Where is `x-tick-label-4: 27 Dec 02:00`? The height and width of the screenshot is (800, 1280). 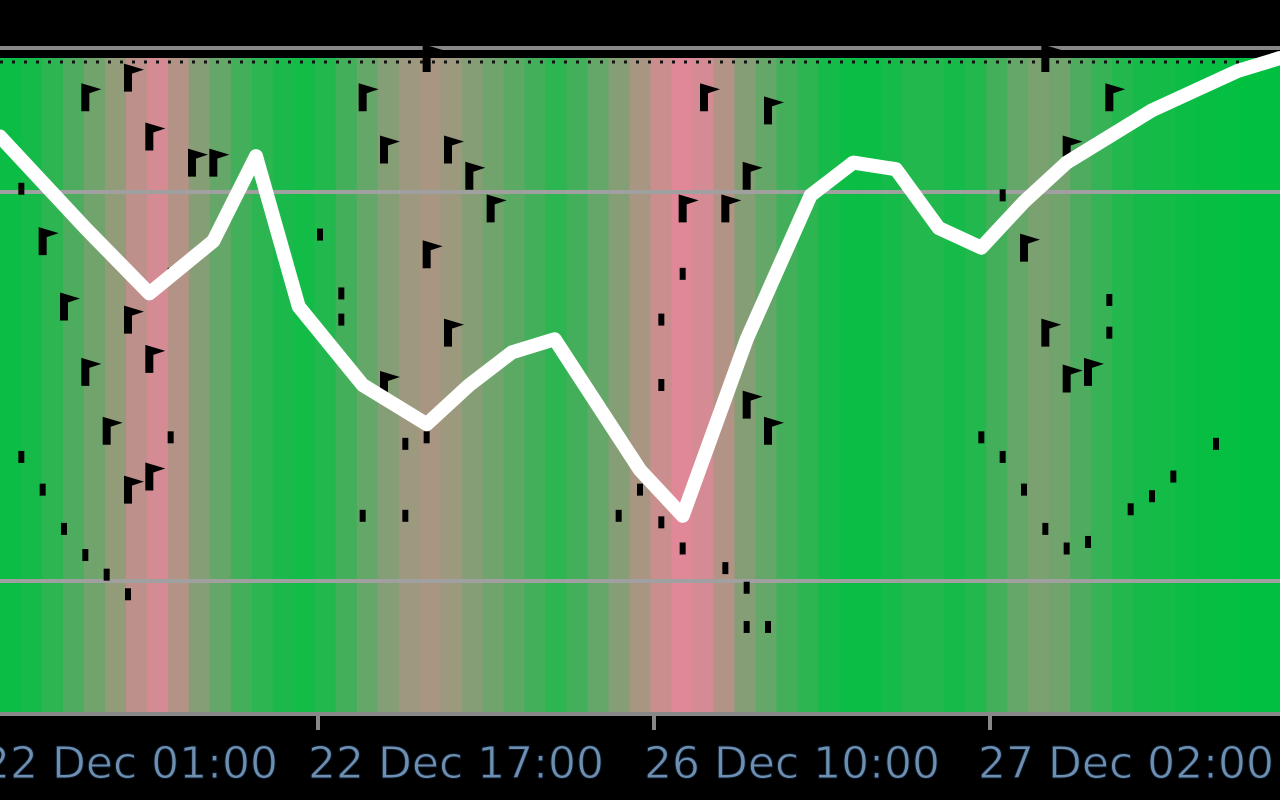
x-tick-label-4: 27 Dec 02:00 is located at coordinates (1126, 763).